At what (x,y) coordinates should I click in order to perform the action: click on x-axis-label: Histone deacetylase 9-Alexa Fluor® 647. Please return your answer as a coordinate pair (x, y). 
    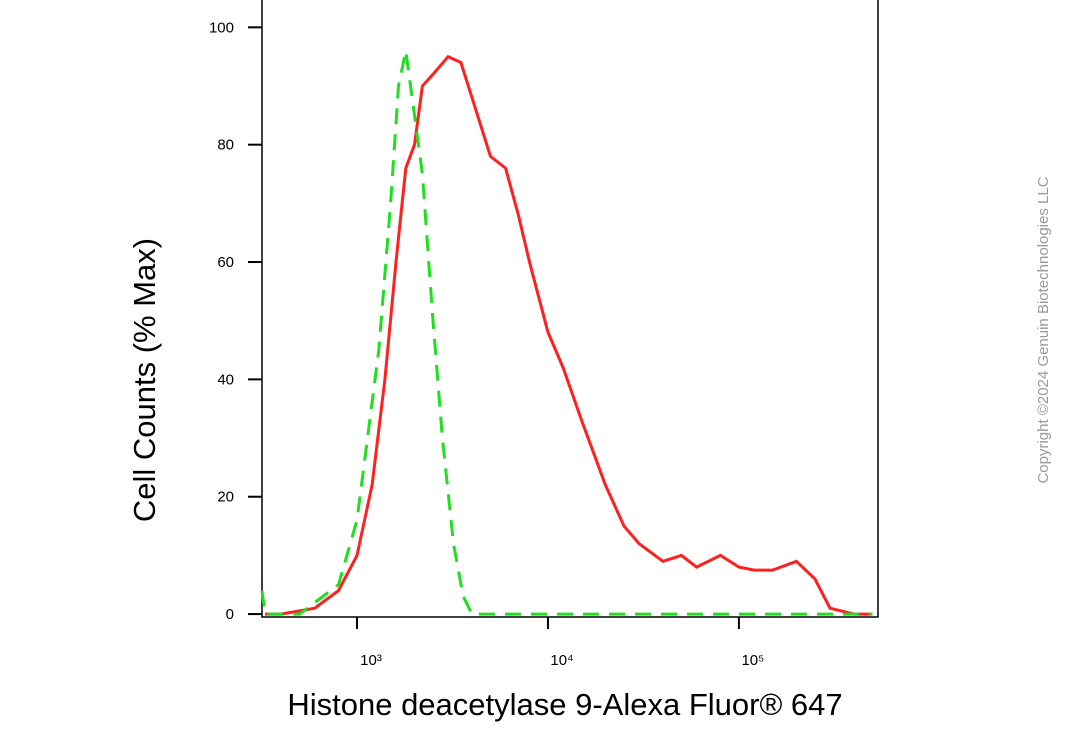
    Looking at the image, I should click on (564, 704).